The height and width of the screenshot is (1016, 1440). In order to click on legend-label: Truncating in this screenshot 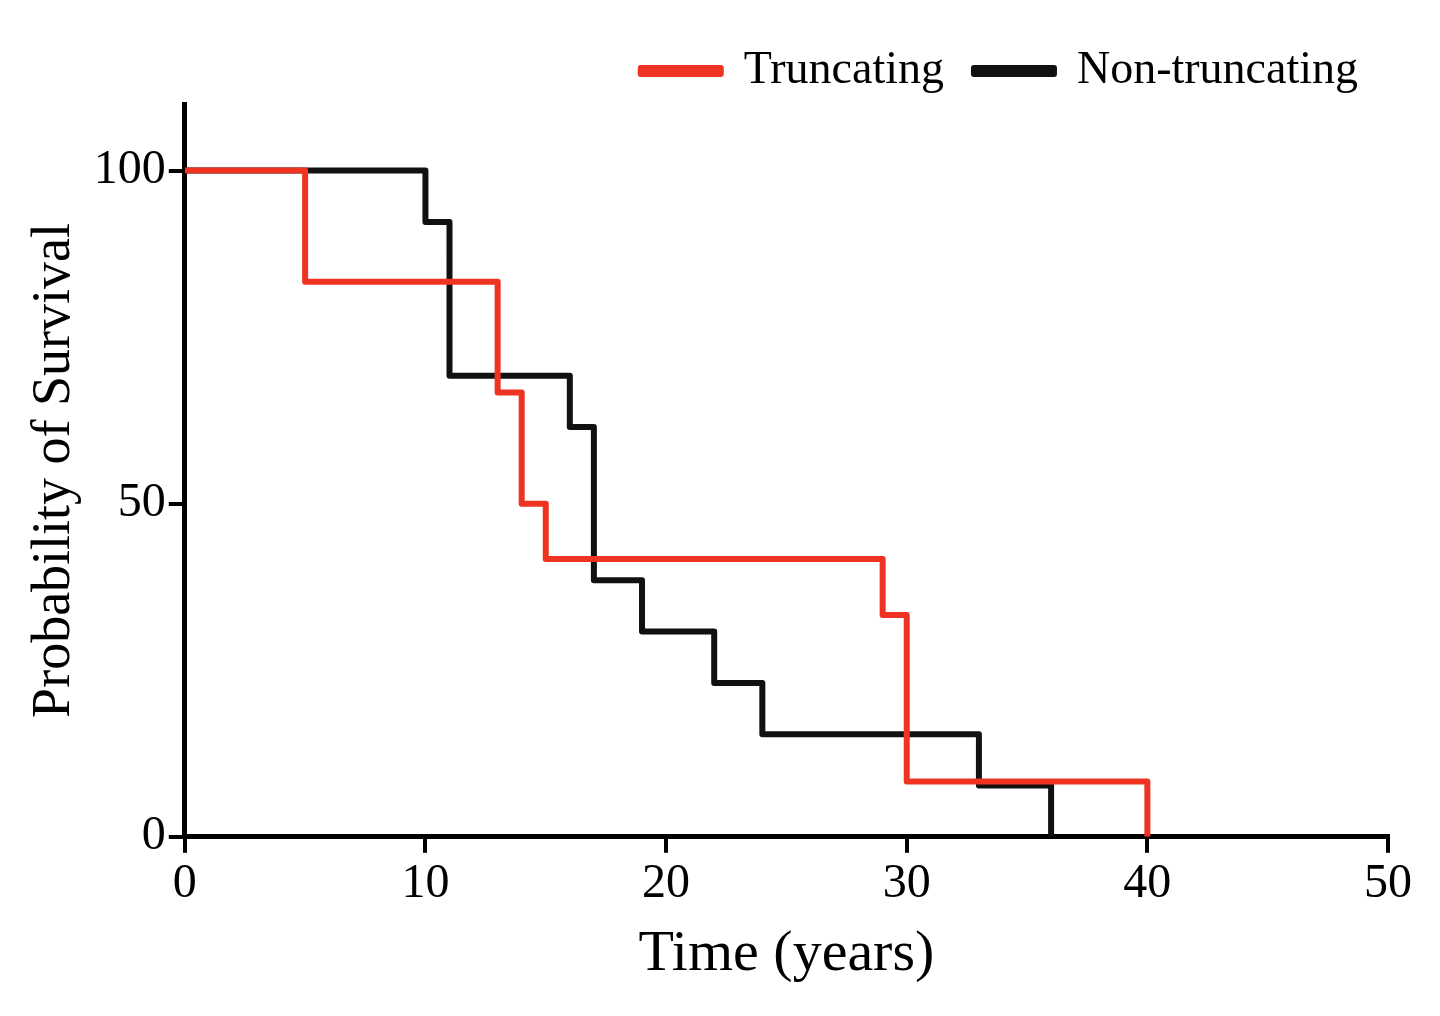, I will do `click(843, 68)`.